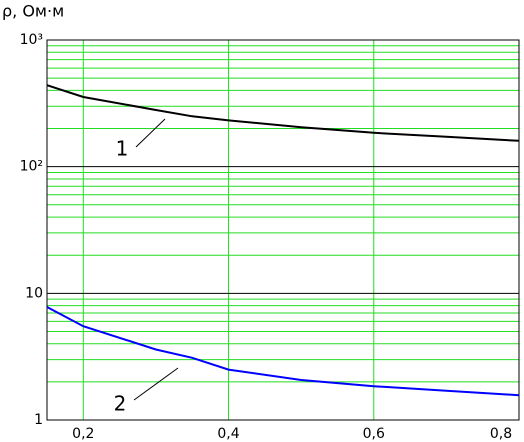 Image resolution: width=524 pixels, height=442 pixels. Describe the element at coordinates (31, 40) in the screenshot. I see `y-tick-label: 10³` at that location.